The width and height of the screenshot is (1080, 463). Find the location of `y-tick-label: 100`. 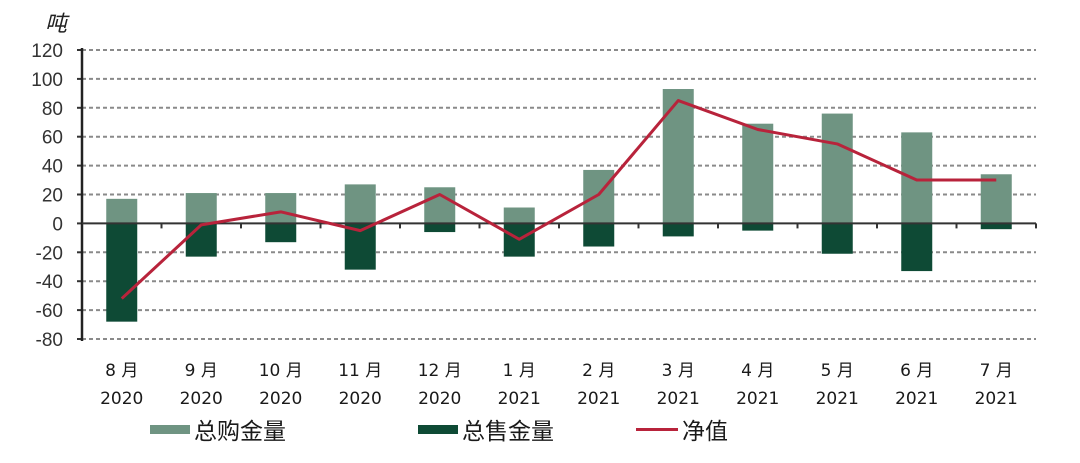

y-tick-label: 100 is located at coordinates (47, 80).